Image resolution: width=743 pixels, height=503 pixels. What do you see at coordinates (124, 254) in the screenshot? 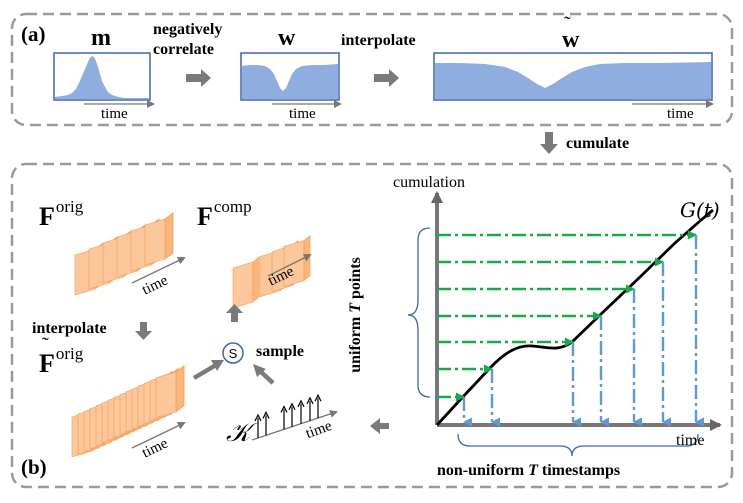
I see `frame-stack-orig` at bounding box center [124, 254].